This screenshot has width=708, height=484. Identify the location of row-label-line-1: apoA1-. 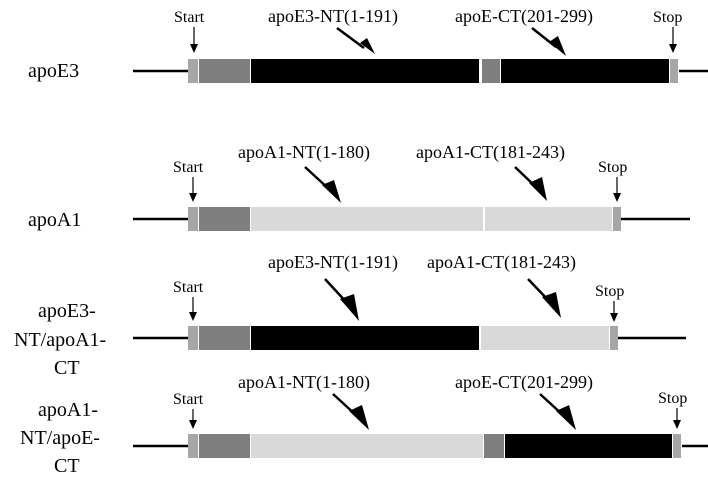
(68, 410).